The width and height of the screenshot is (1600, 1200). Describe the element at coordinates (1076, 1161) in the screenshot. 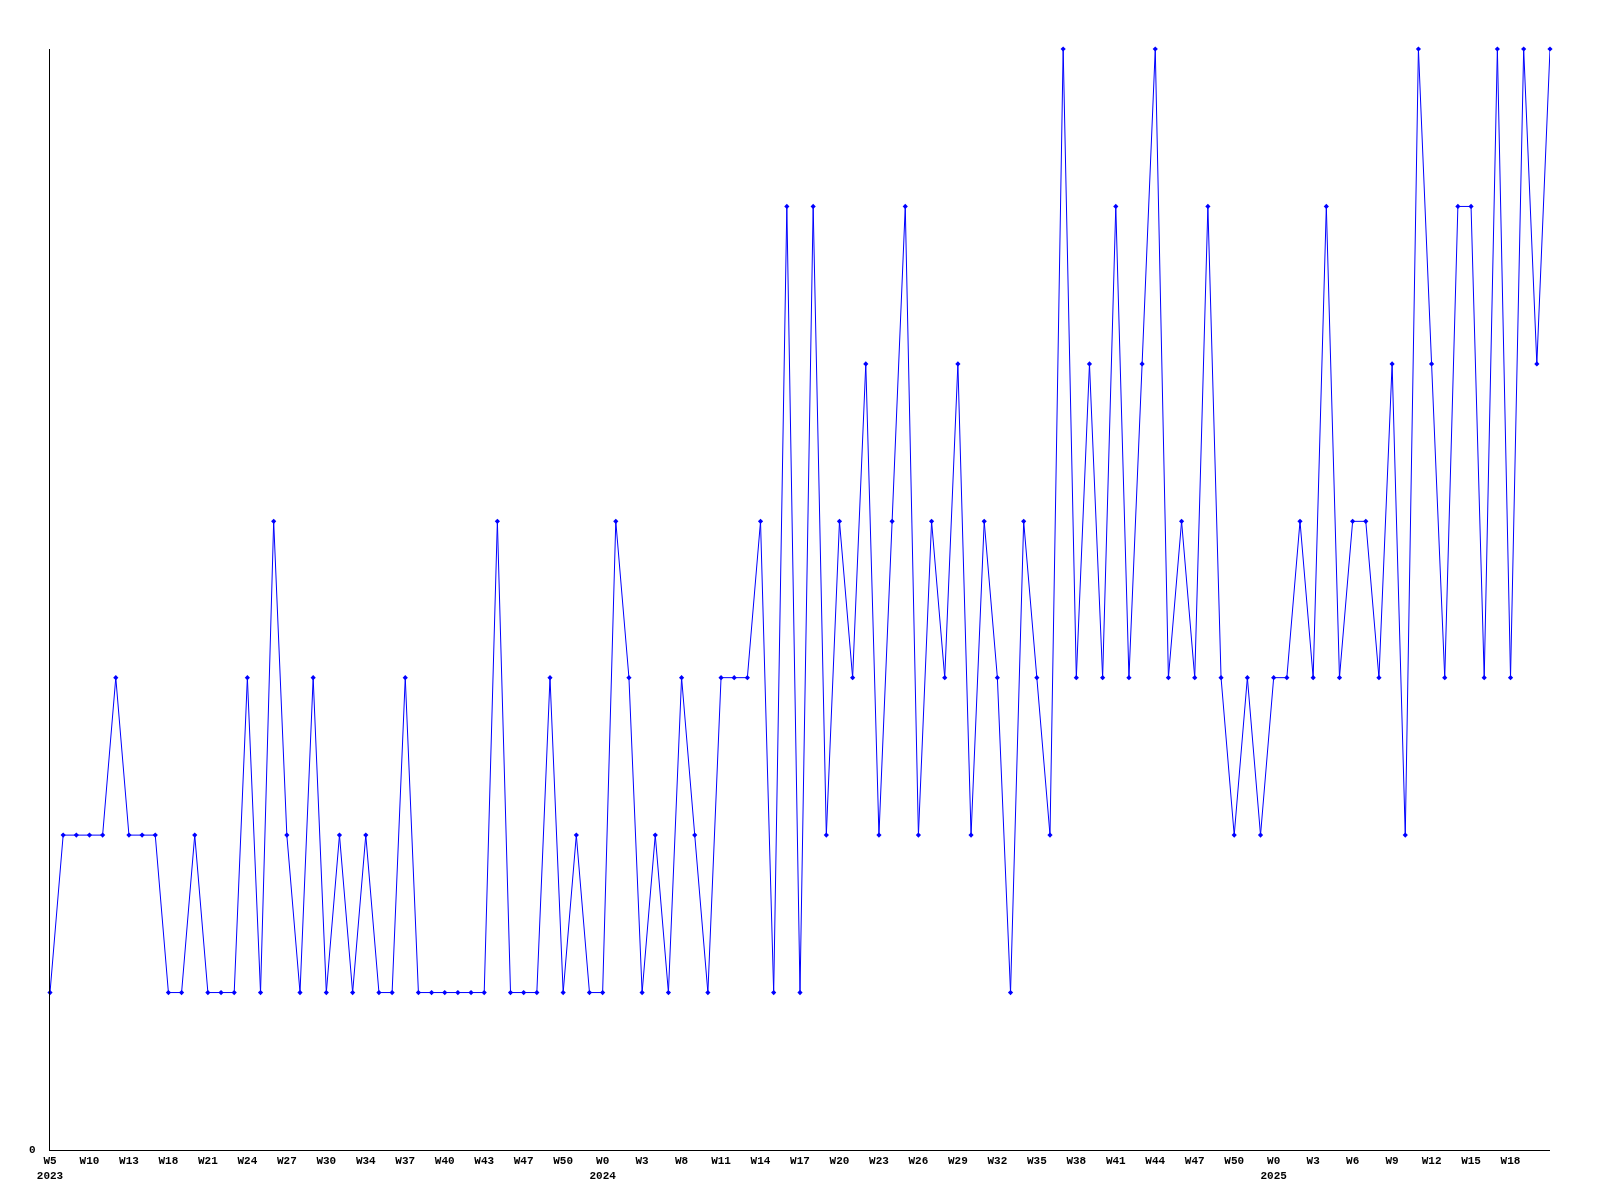

I see `x-tick-label: W38` at that location.